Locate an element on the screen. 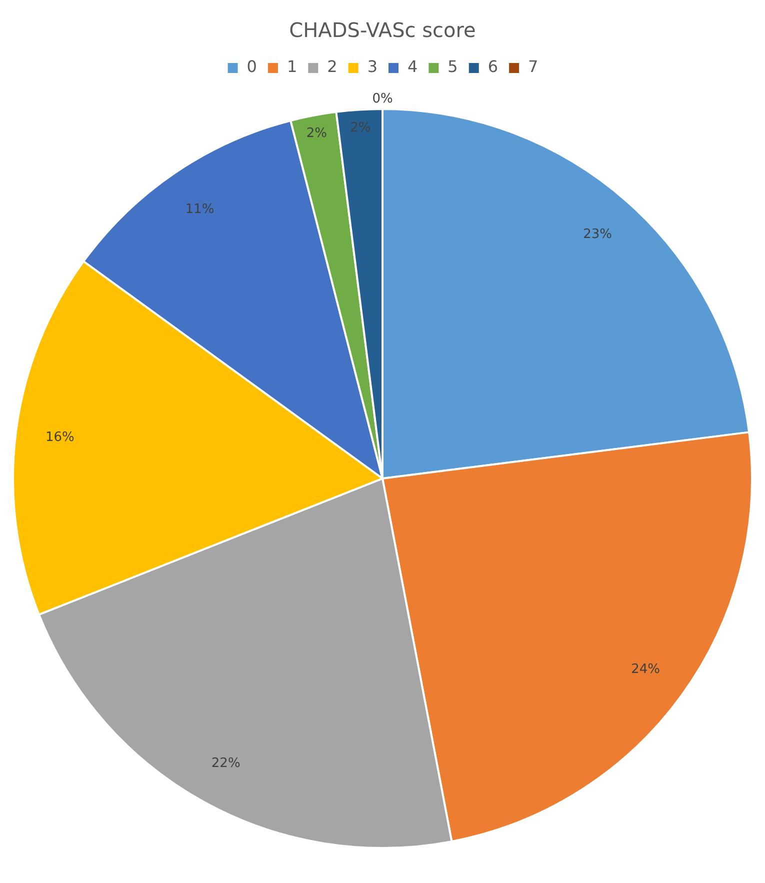 The height and width of the screenshot is (883, 765). chart-title: CHADS-VASc score is located at coordinates (382, 30).